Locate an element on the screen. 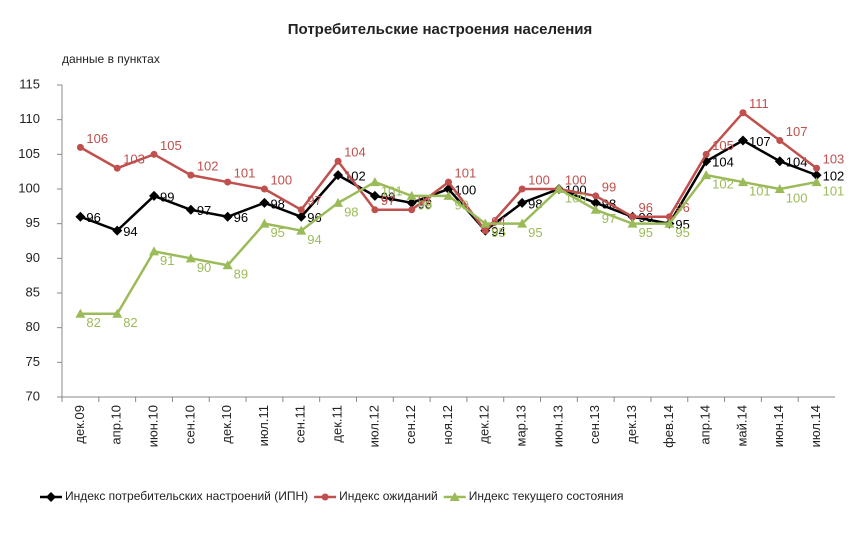 The width and height of the screenshot is (860, 537). x-tick-label: дек.10 is located at coordinates (226, 424).